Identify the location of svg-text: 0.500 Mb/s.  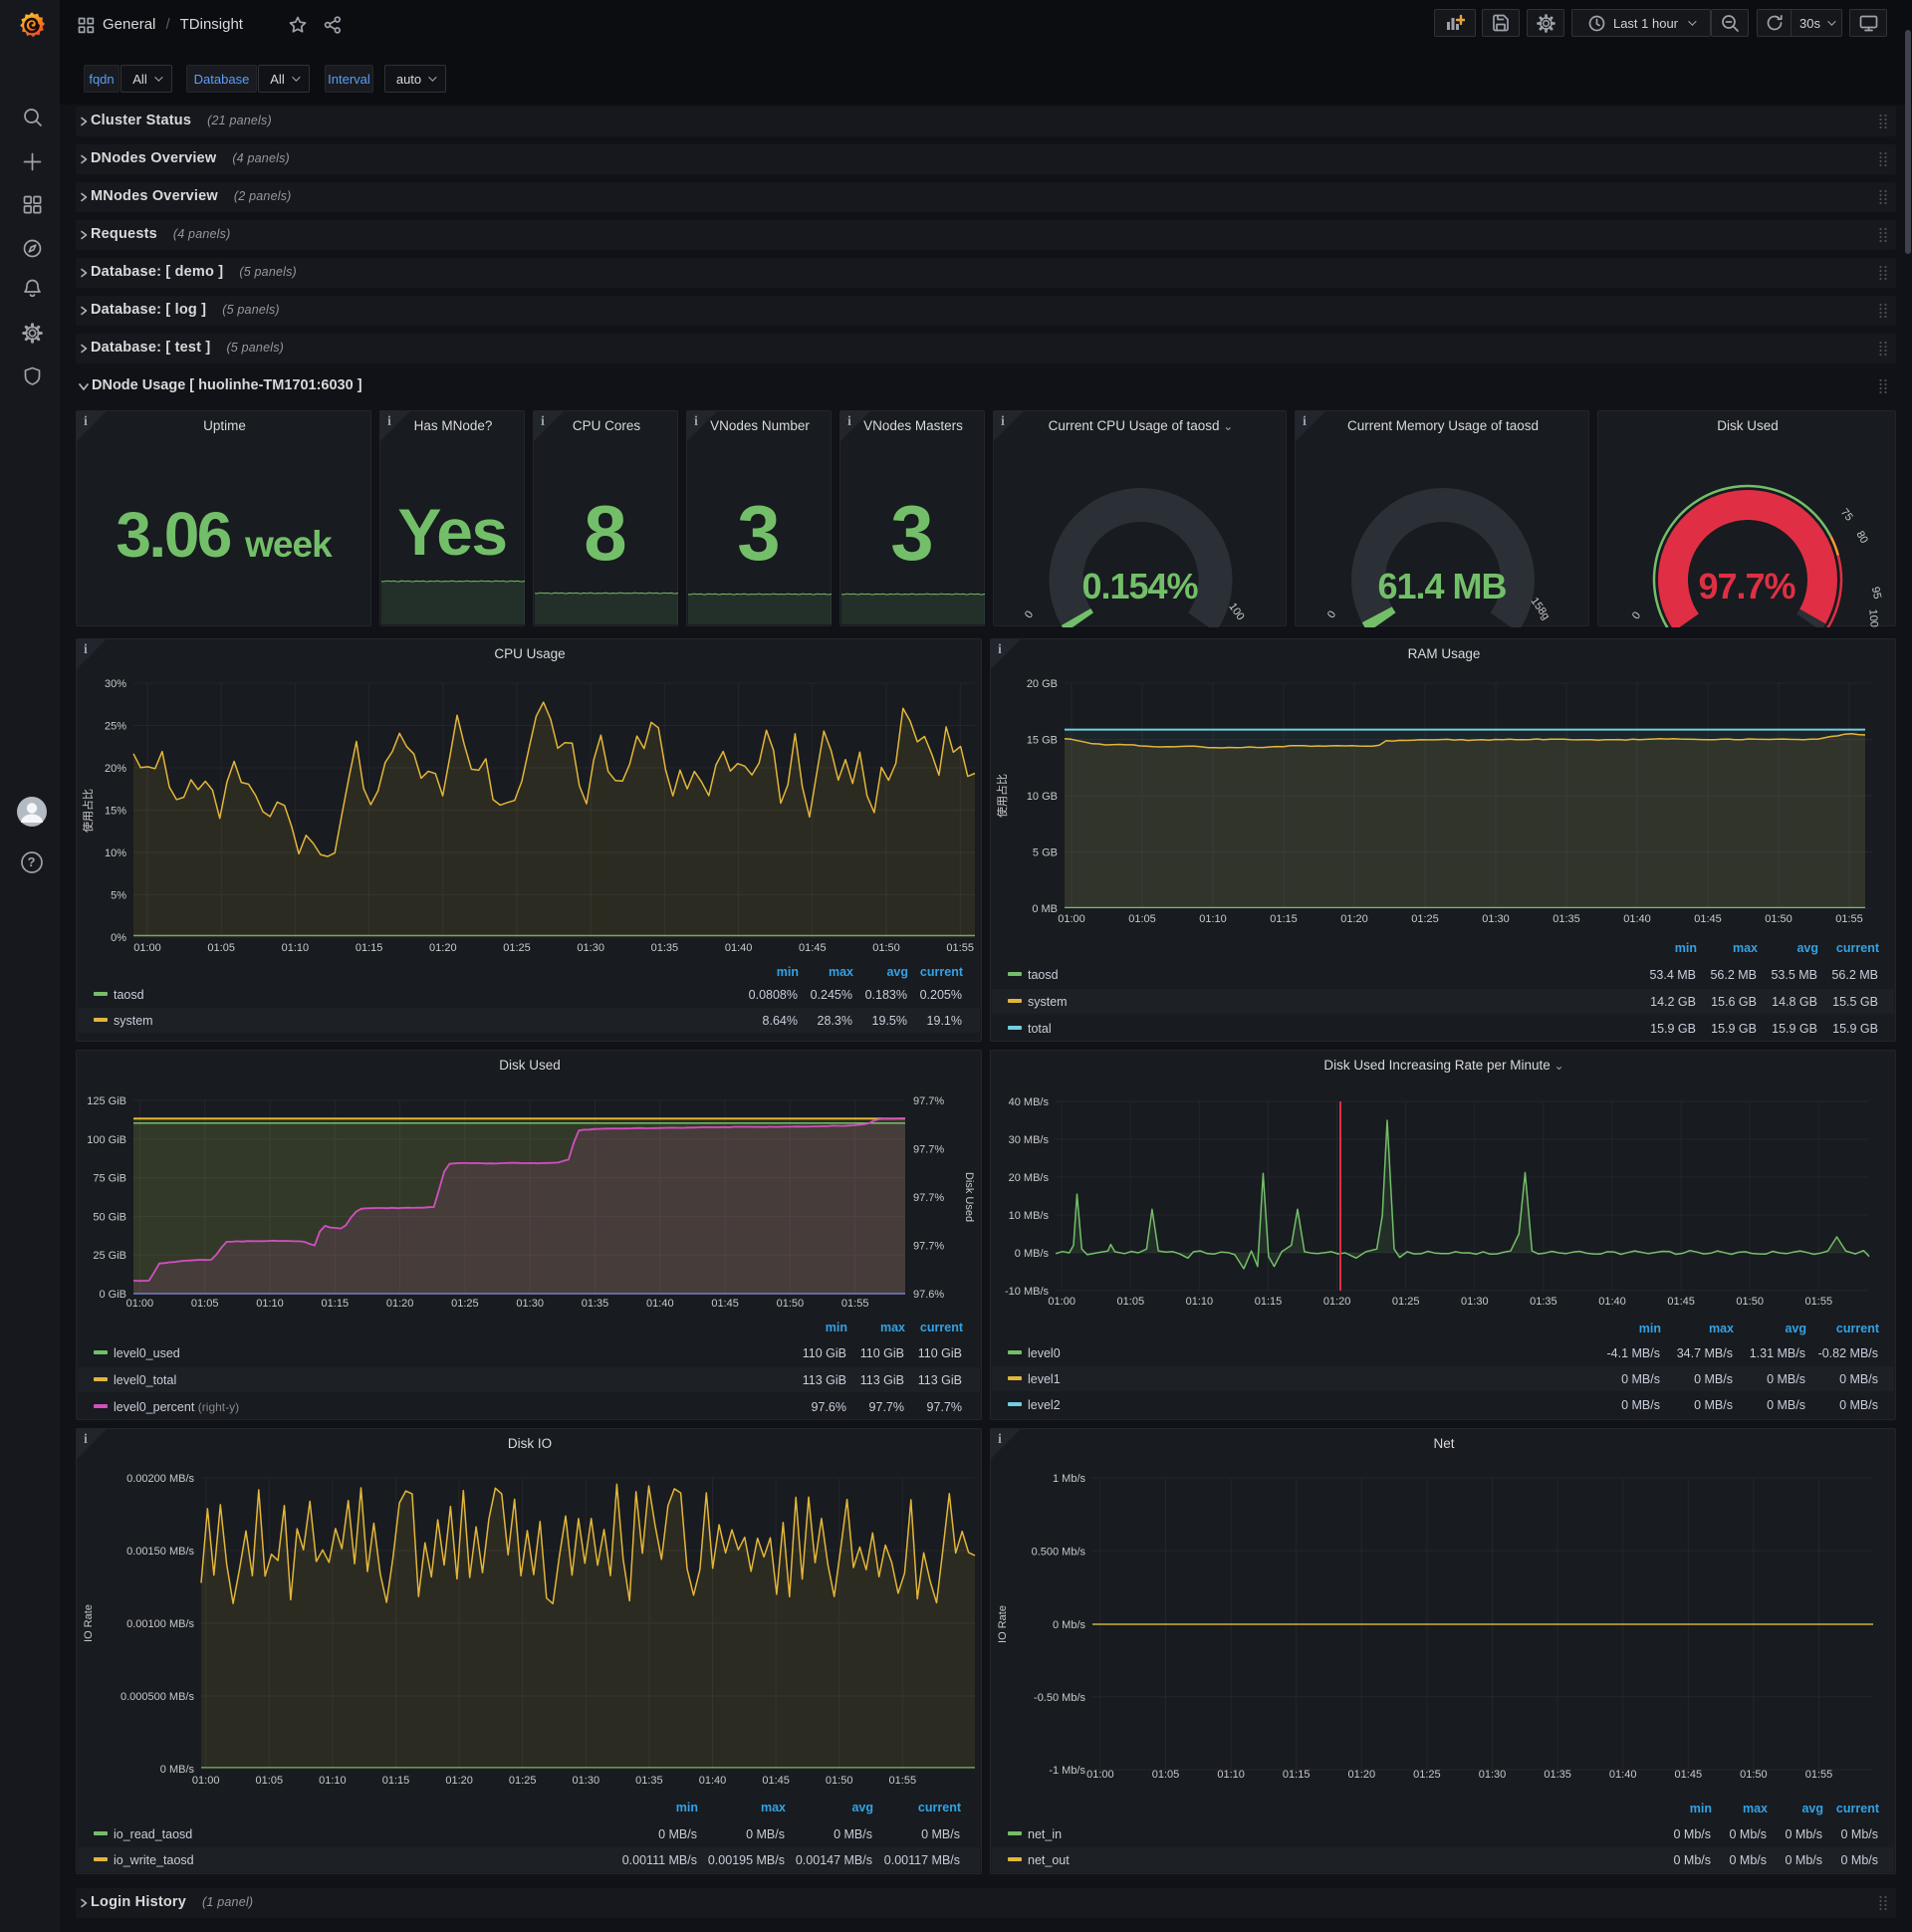
(1059, 1552).